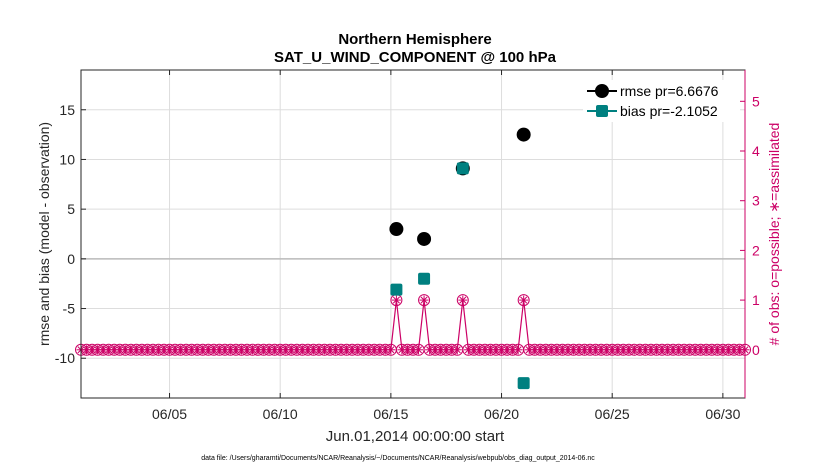  Describe the element at coordinates (669, 91) in the screenshot. I see `legend-rmse-label: rmse pr=6.6676` at that location.